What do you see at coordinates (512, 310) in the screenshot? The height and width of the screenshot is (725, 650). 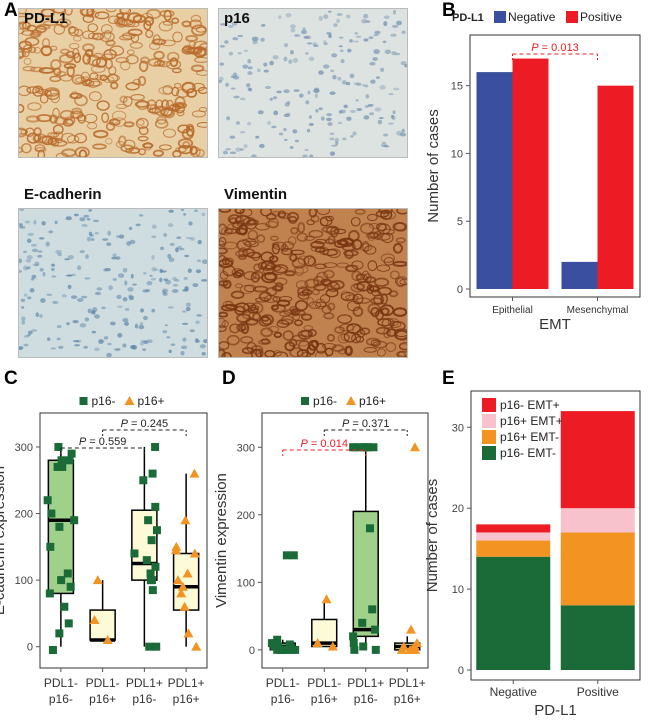 I see `chart-b-xtick-label: Epithelial` at bounding box center [512, 310].